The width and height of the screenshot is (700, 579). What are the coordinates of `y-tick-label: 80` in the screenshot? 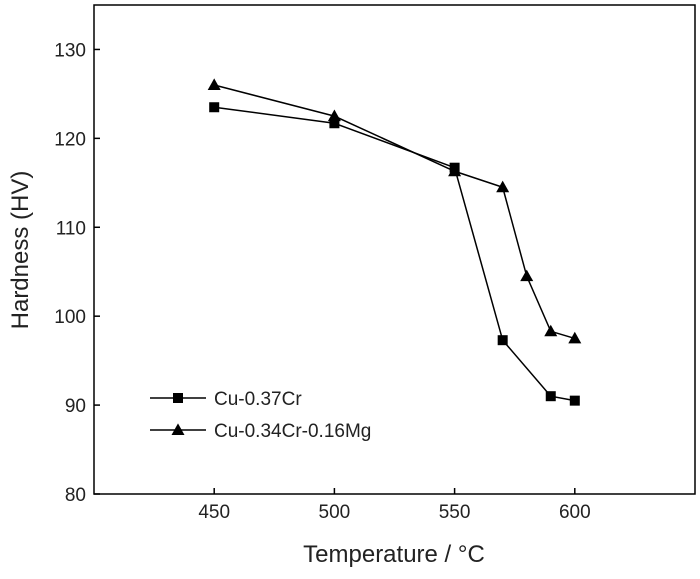 It's located at (75, 495).